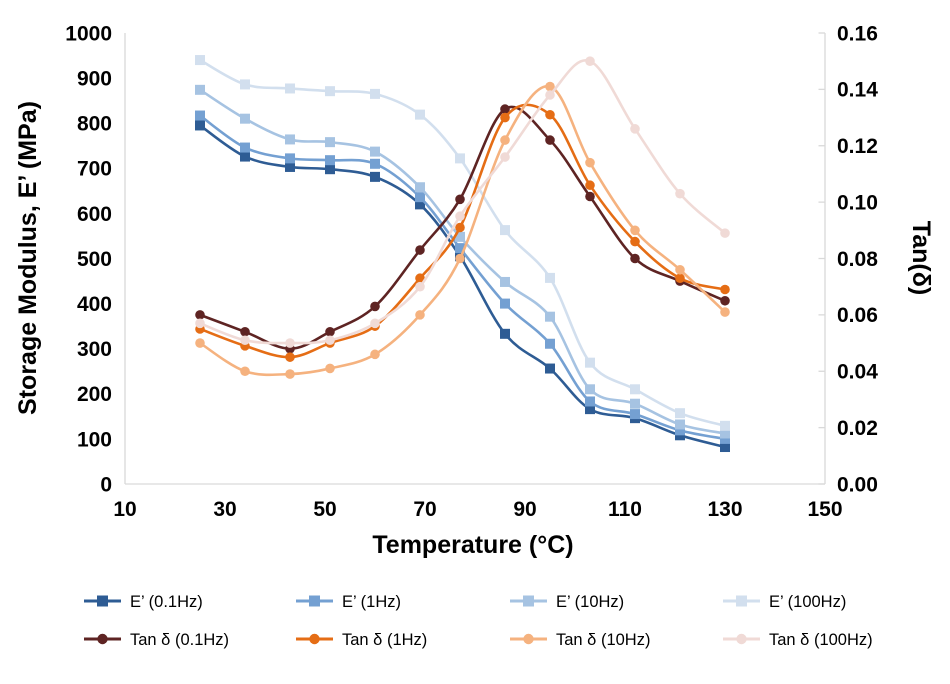 The width and height of the screenshot is (950, 684). What do you see at coordinates (124, 509) in the screenshot?
I see `x-axis-tick-label: 10` at bounding box center [124, 509].